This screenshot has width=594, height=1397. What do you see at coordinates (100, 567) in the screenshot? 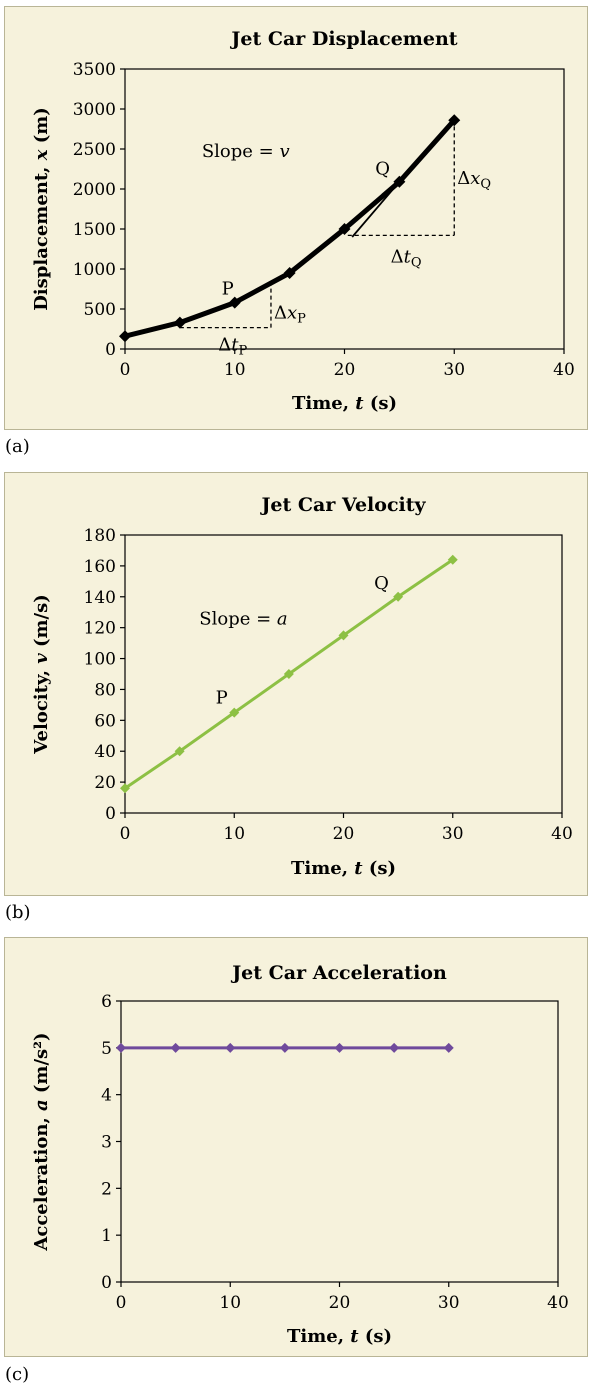
I see `y-tick-label: 160` at bounding box center [100, 567].